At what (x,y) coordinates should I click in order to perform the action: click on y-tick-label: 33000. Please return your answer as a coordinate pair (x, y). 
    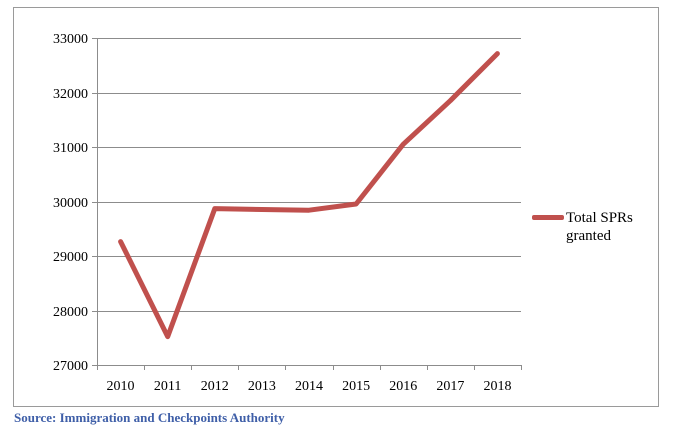
    Looking at the image, I should click on (70, 39).